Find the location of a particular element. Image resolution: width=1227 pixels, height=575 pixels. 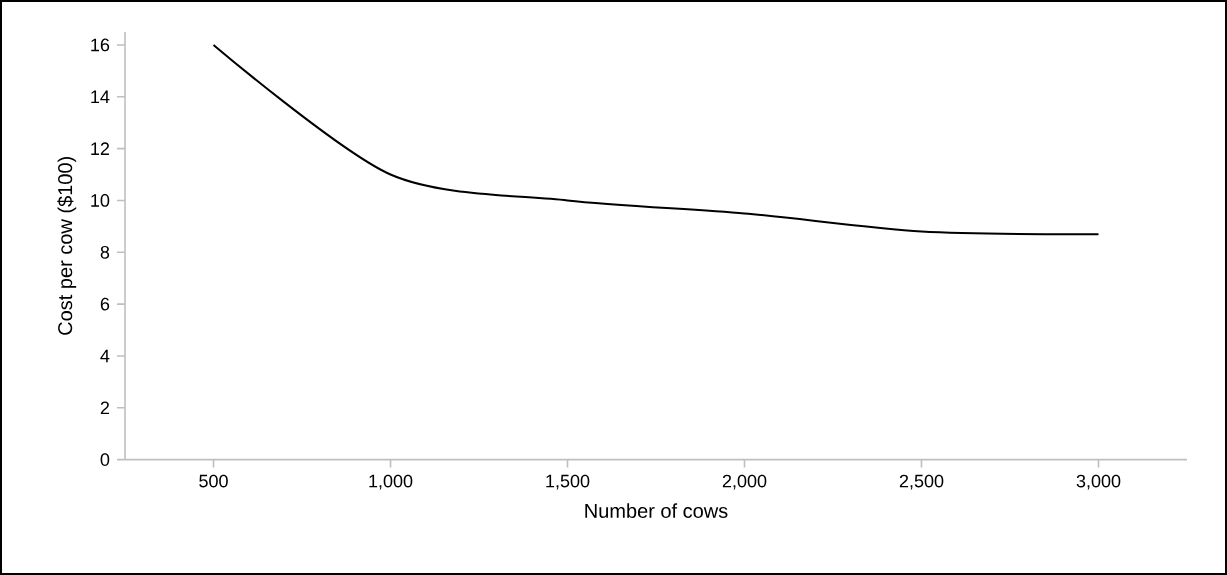

y-tick-label: 2 is located at coordinates (105, 408).